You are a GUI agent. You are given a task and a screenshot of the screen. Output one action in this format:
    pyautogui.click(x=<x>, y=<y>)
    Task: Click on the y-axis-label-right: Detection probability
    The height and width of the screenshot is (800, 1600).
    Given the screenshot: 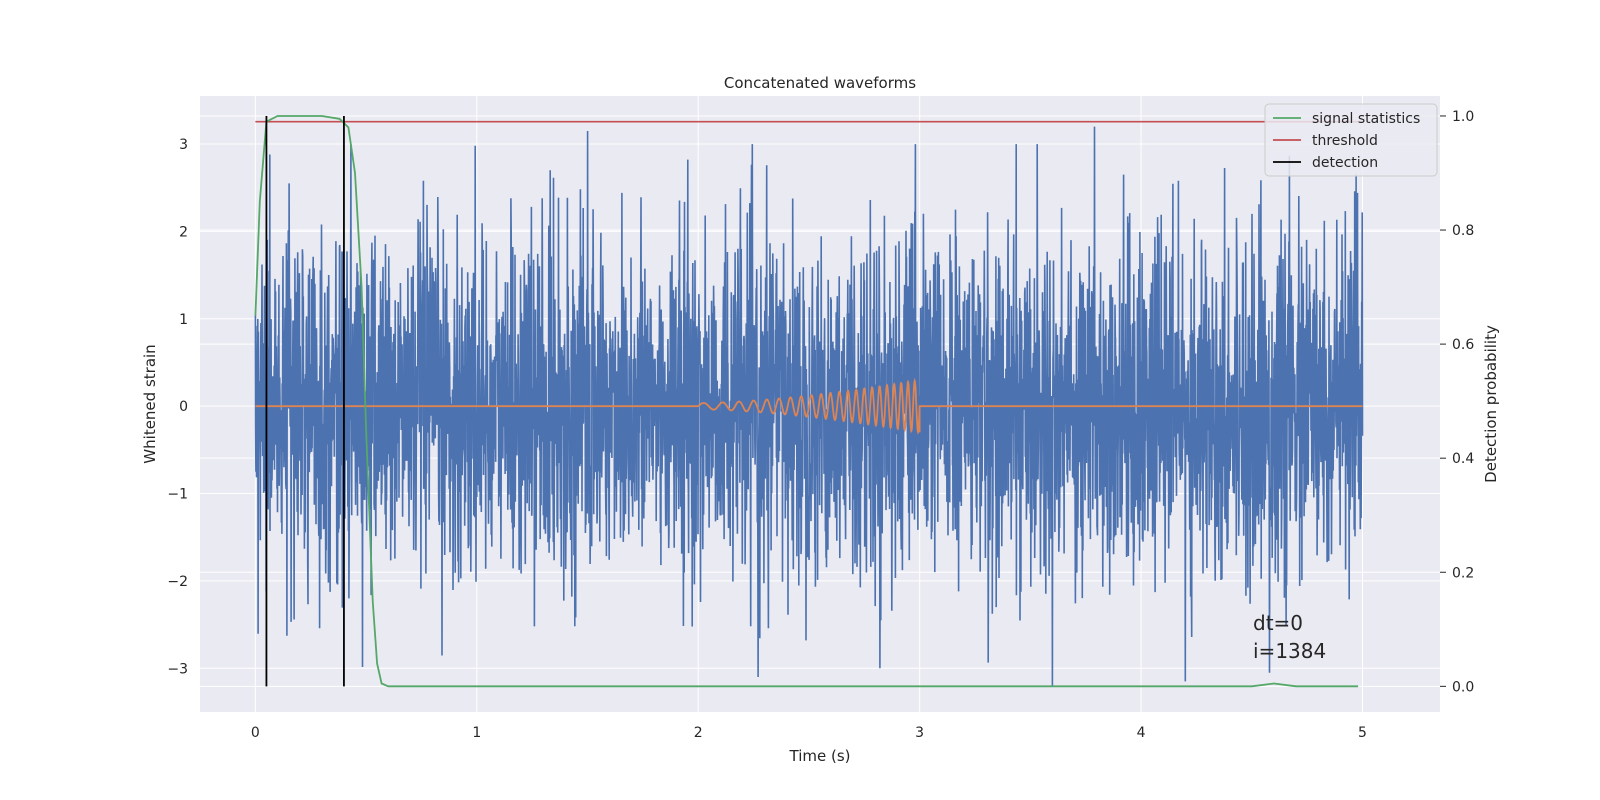 What is the action you would take?
    pyautogui.click(x=1491, y=404)
    